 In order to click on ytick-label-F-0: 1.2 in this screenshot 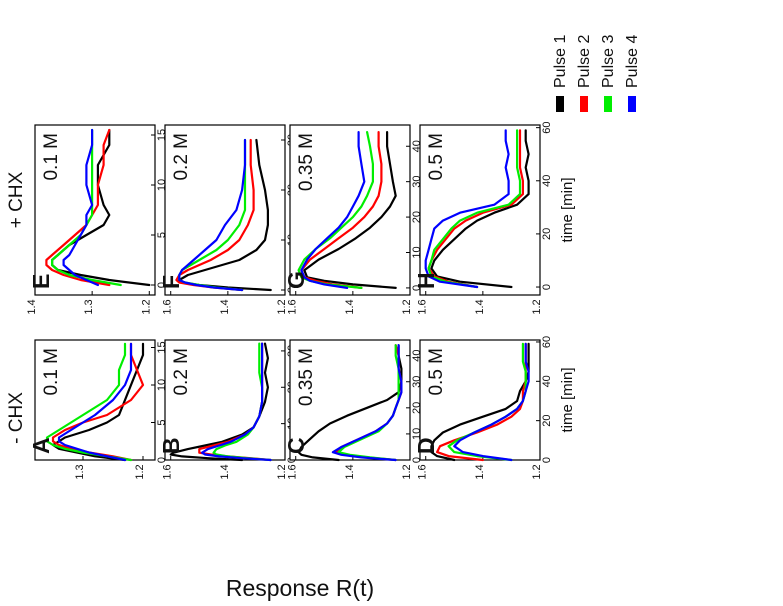, I will do `click(282, 306)`.